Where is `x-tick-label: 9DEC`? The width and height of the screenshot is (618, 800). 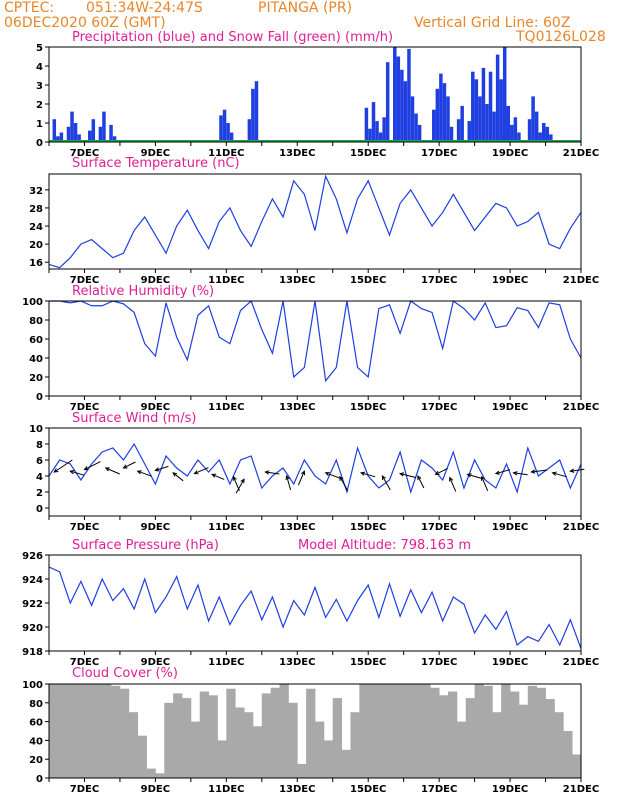
x-tick-label: 9DEC is located at coordinates (155, 153).